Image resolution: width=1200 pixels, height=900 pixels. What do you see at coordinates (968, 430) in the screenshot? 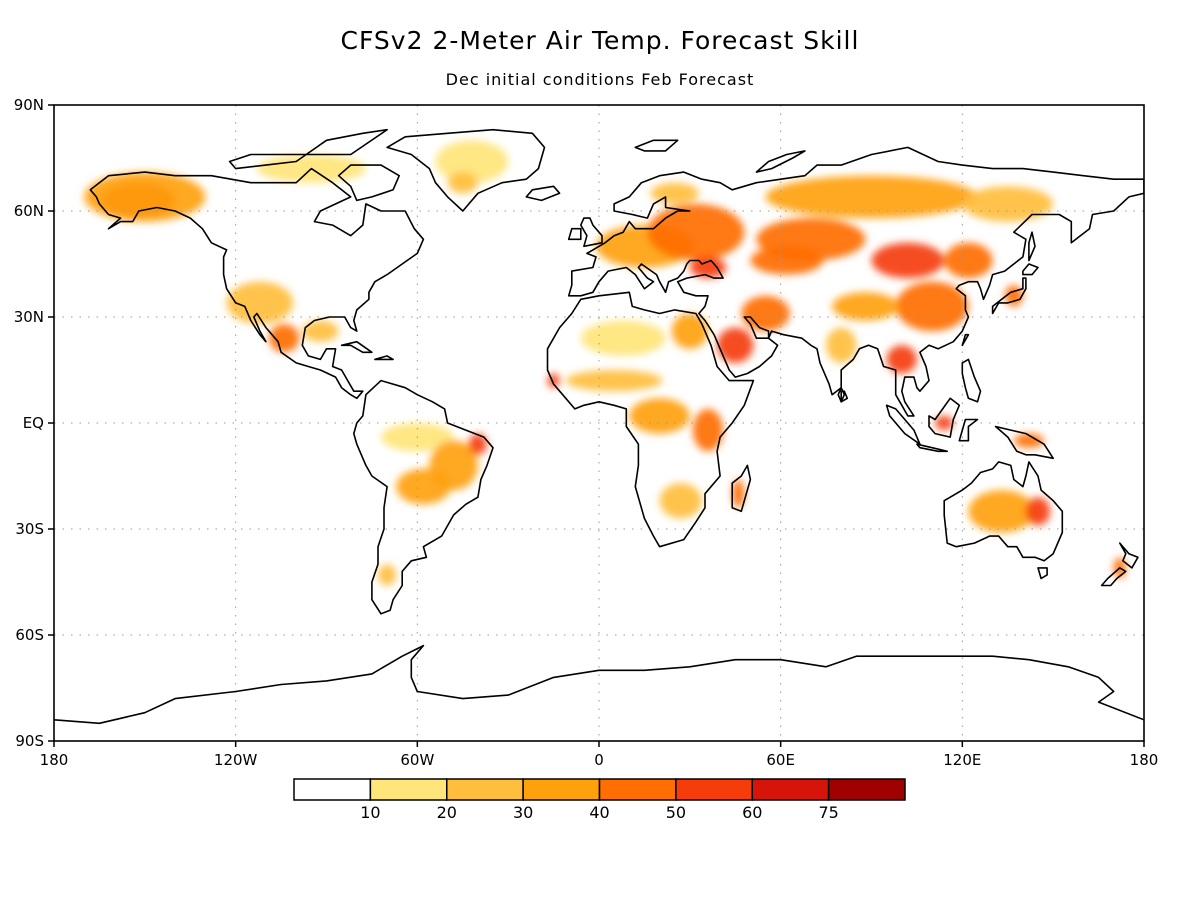
I see `coastline-sulawesi` at bounding box center [968, 430].